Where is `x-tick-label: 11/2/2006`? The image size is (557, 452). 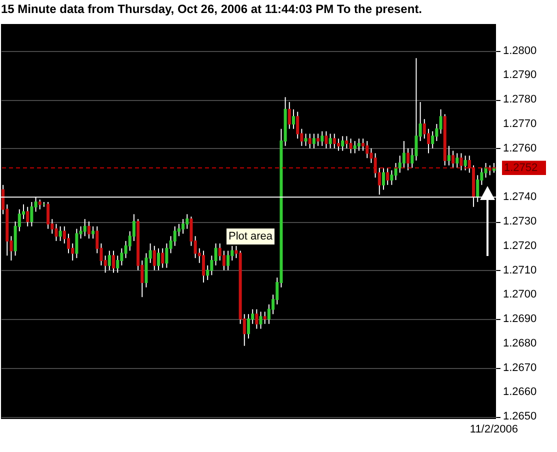
x-tick-label: 11/2/2006 is located at coordinates (494, 430).